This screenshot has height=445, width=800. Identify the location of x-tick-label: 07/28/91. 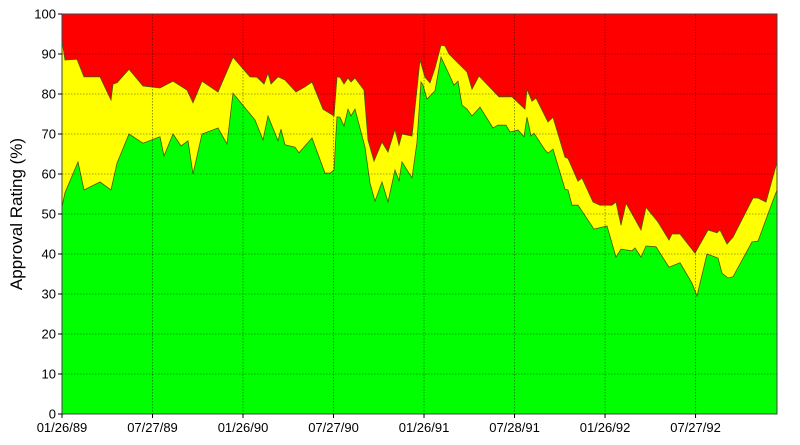
(514, 427).